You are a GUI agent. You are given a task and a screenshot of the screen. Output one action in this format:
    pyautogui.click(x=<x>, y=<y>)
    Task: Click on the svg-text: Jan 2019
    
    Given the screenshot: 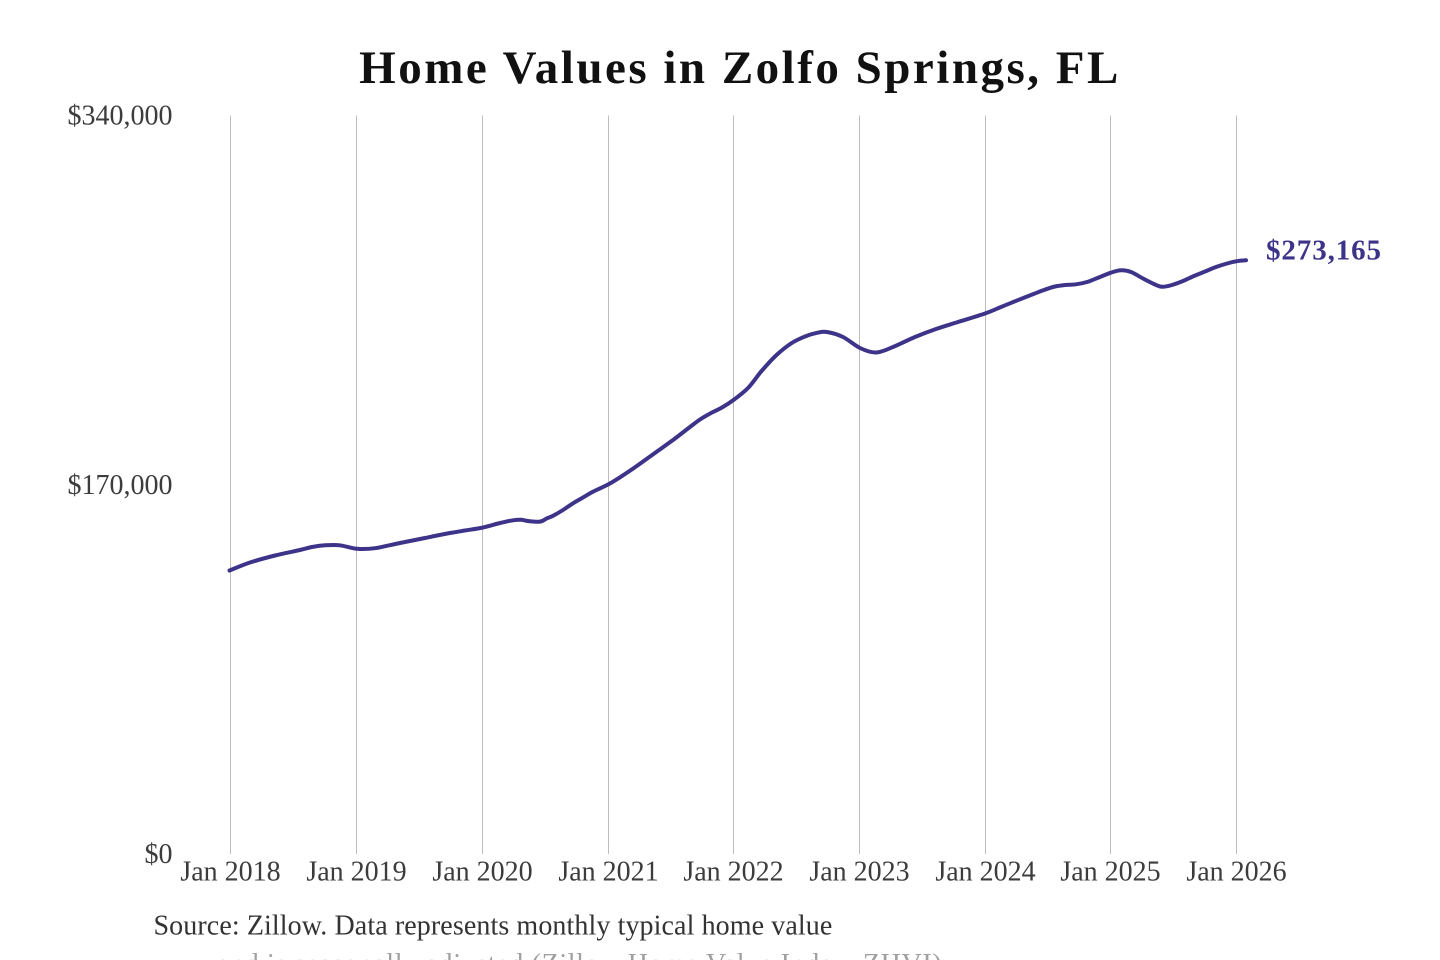 What is the action you would take?
    pyautogui.click(x=356, y=871)
    